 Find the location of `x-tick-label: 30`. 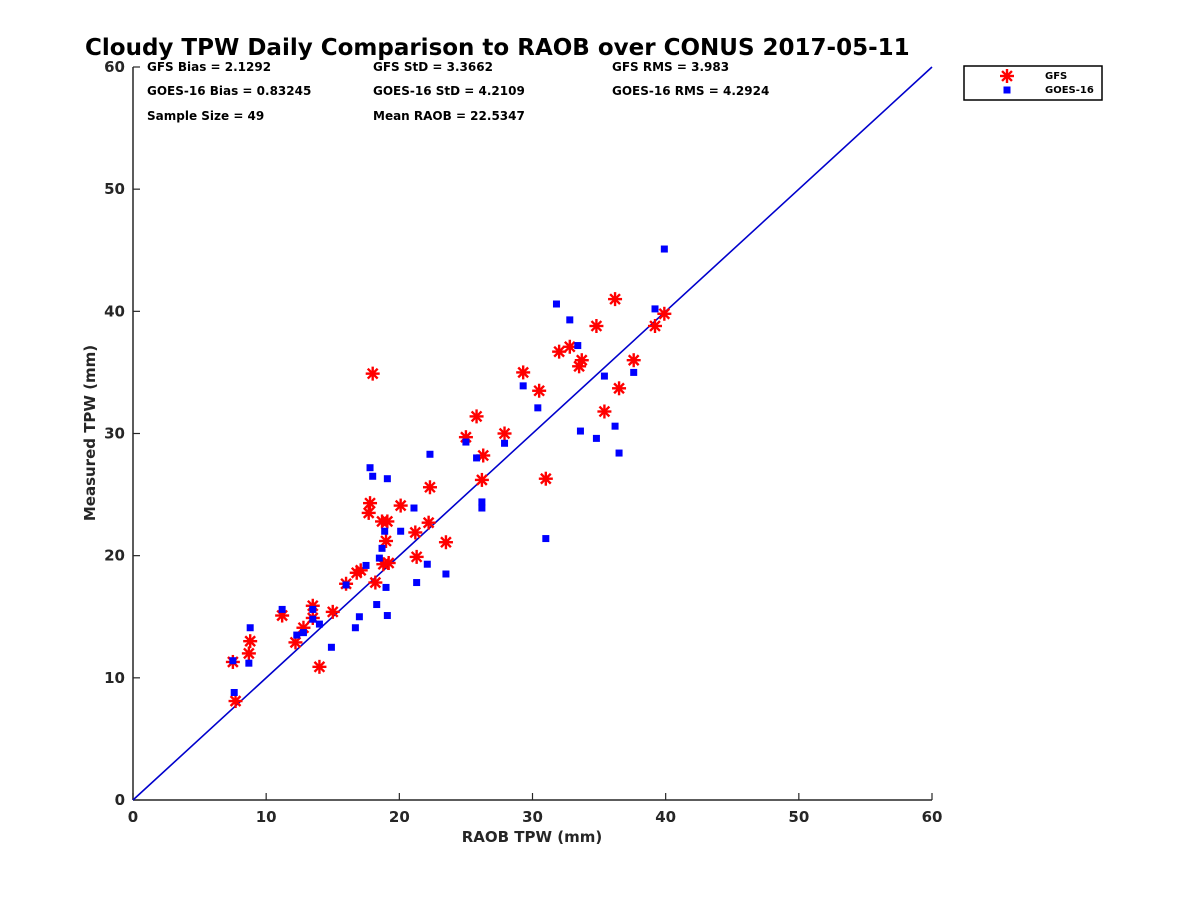

x-tick-label: 30 is located at coordinates (532, 817).